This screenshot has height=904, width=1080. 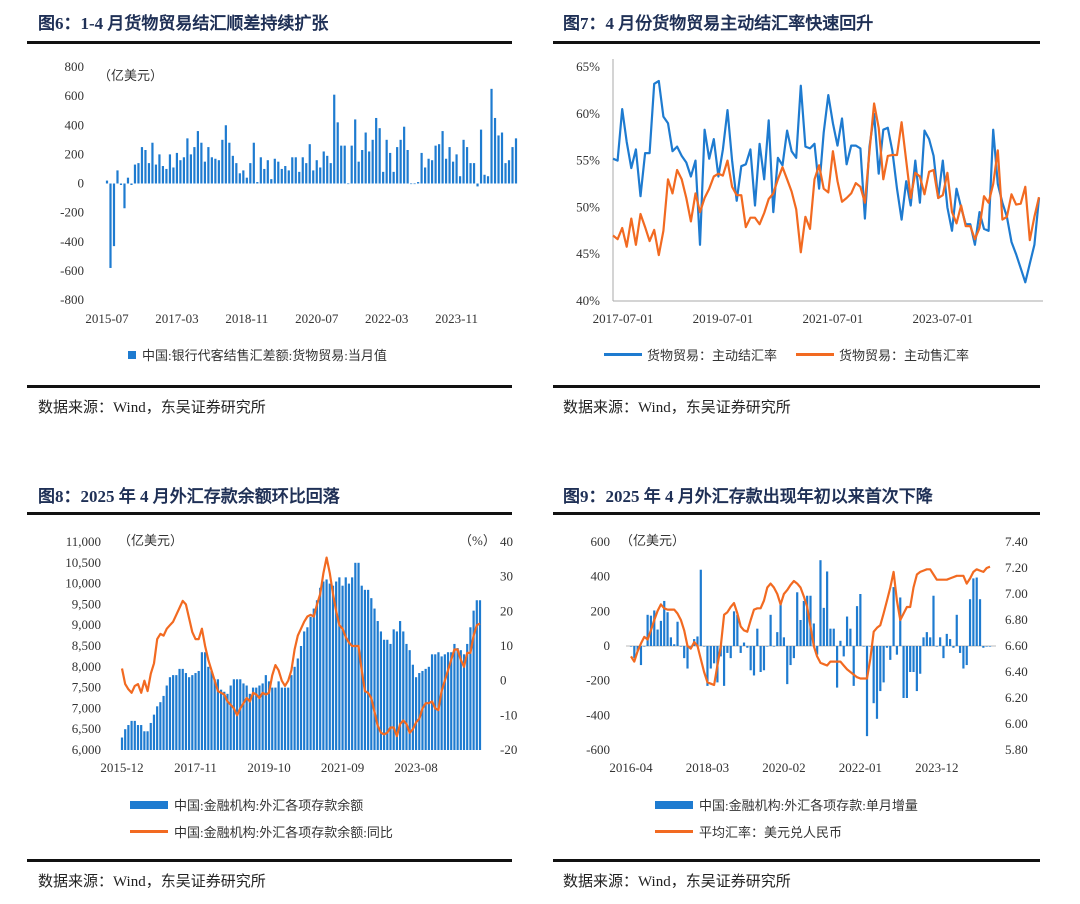 I want to click on y2-tick-label: 6.20, so click(x=1016, y=697).